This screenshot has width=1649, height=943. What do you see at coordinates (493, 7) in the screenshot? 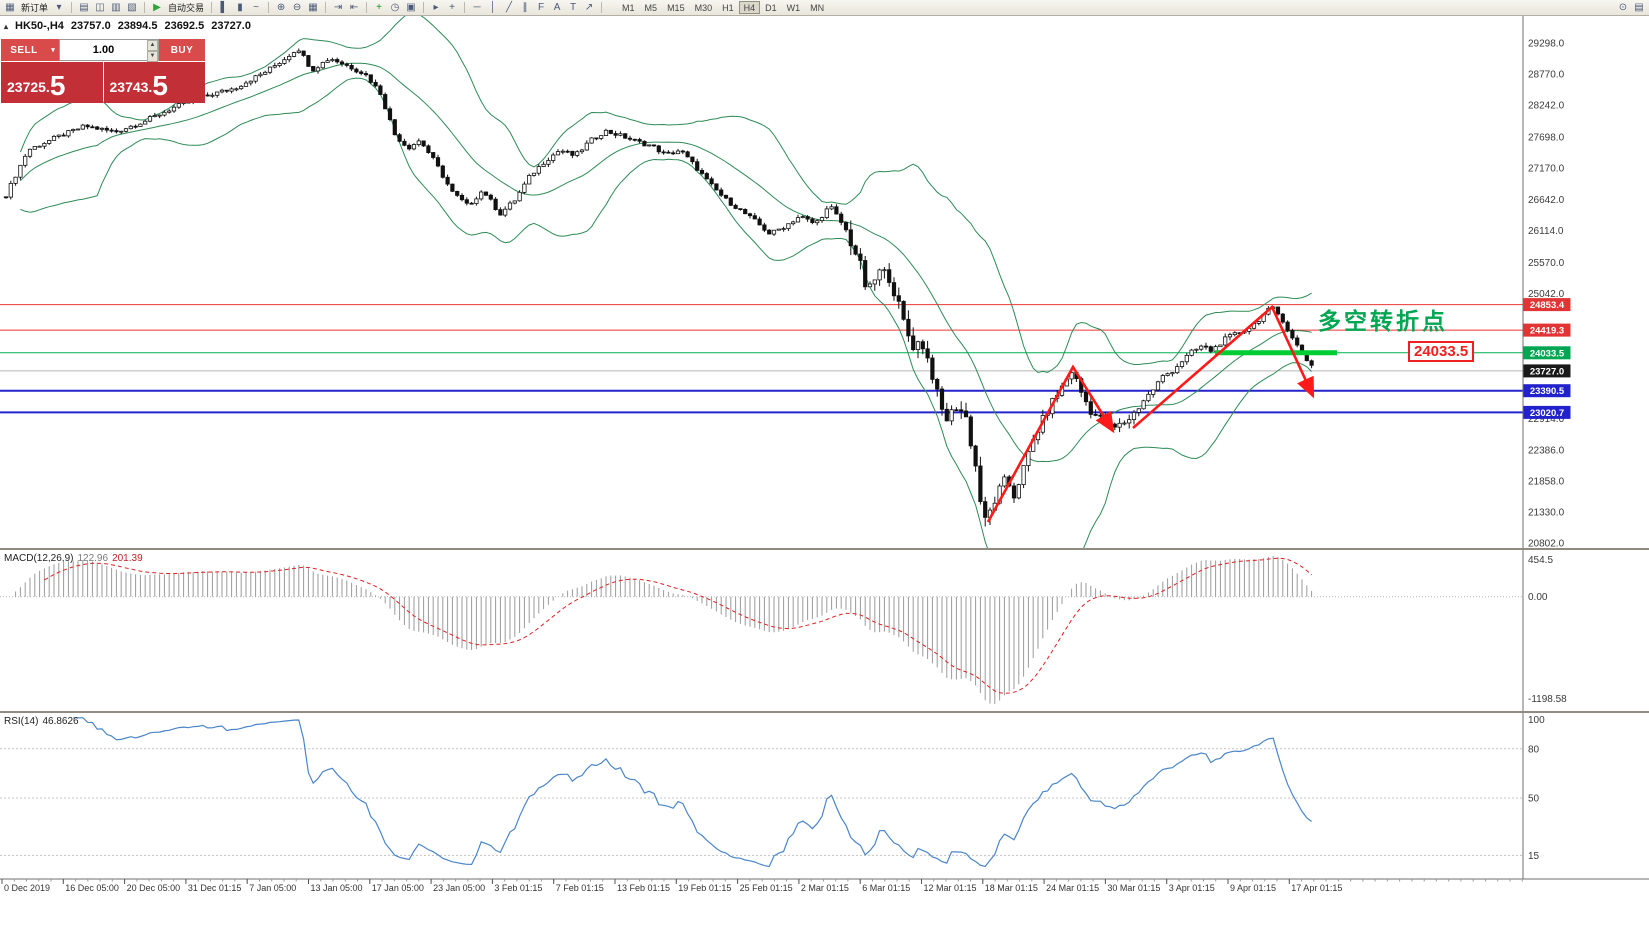
I see `vline-icon: │` at bounding box center [493, 7].